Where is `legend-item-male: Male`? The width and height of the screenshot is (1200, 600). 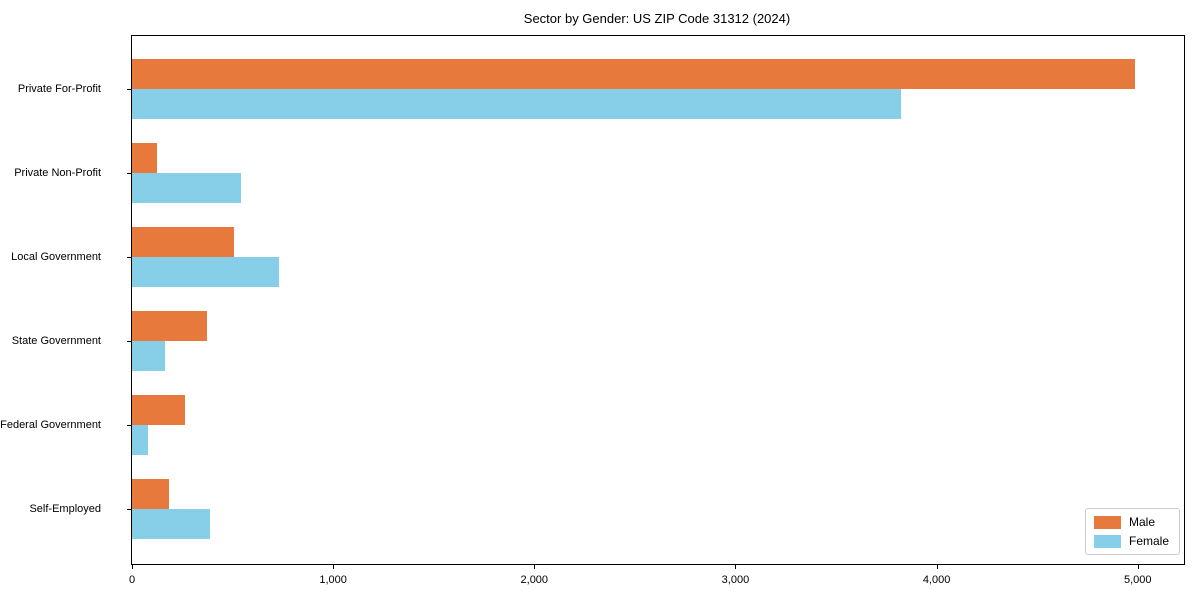 legend-item-male: Male is located at coordinates (1131, 522).